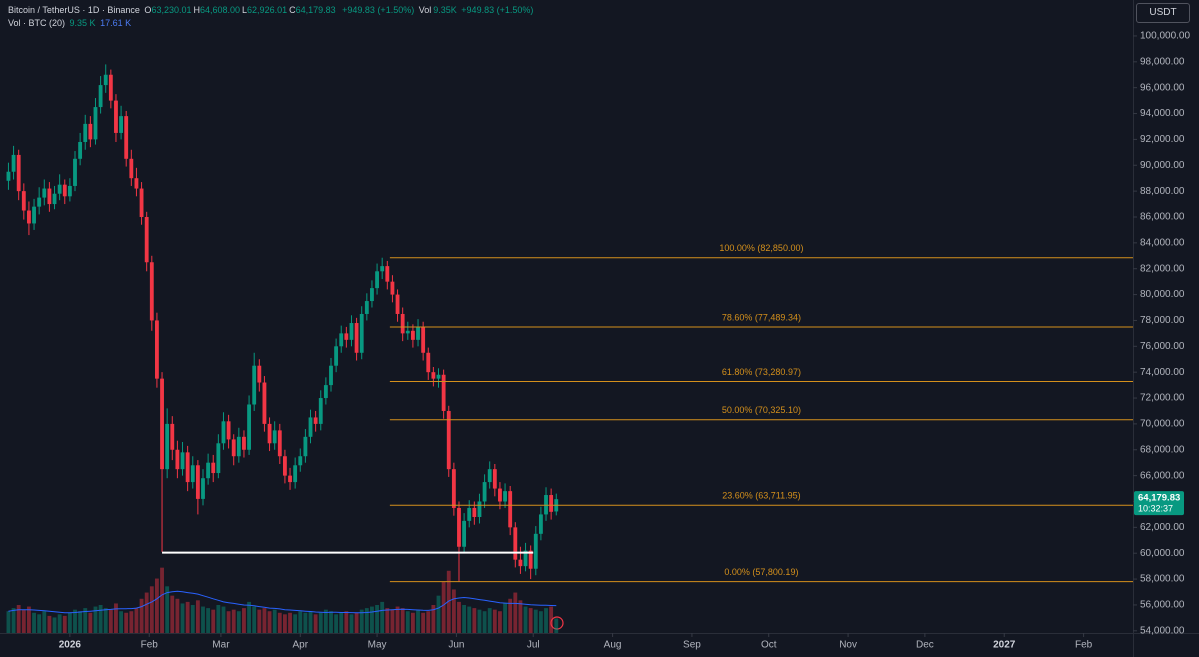 Image resolution: width=1199 pixels, height=657 pixels. I want to click on event-icon, so click(557, 623).